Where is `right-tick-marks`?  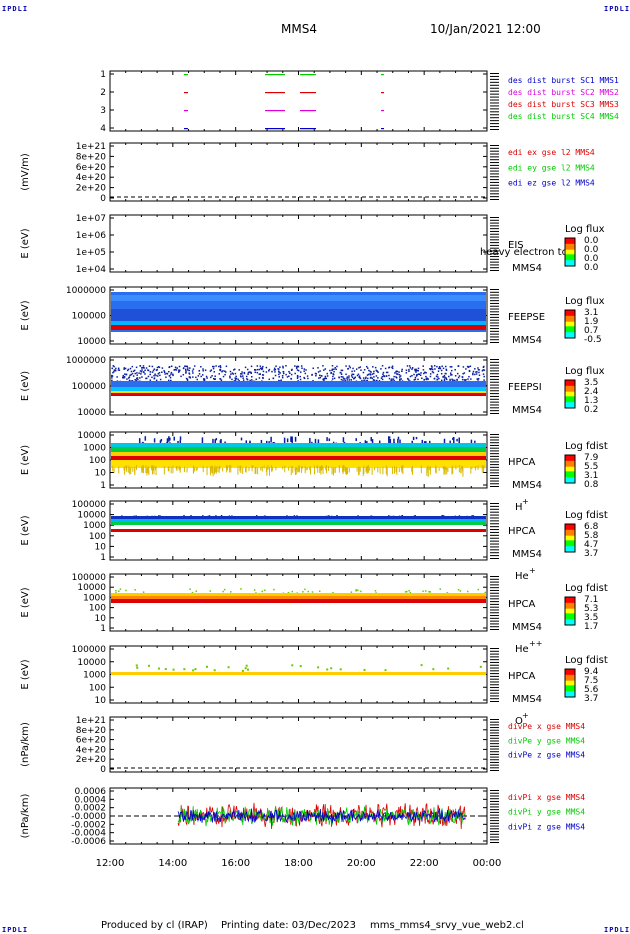 right-tick-marks is located at coordinates (494, 101).